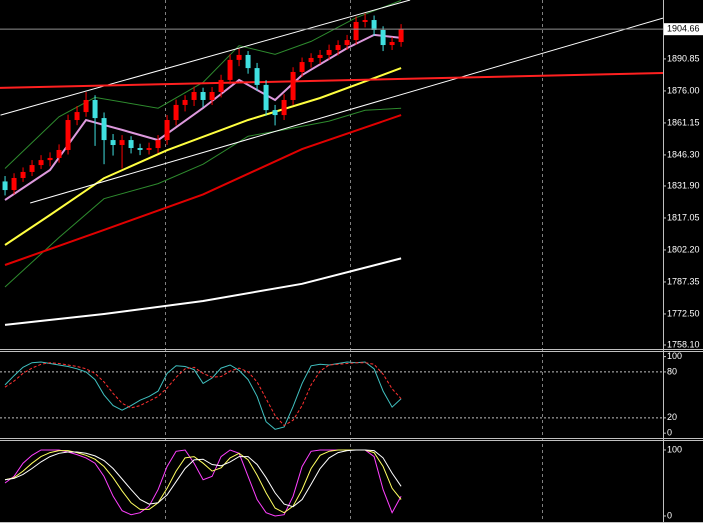 The height and width of the screenshot is (523, 703). I want to click on y-tick-label: 1772.50, so click(683, 313).